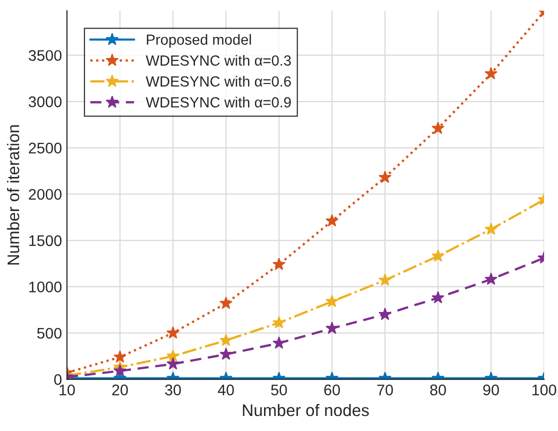 This screenshot has width=558, height=431. What do you see at coordinates (226, 390) in the screenshot?
I see `x-tick-label: 40` at bounding box center [226, 390].